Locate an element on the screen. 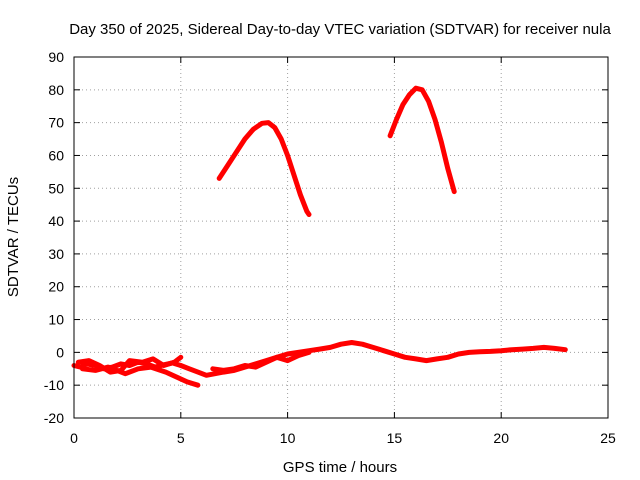 The height and width of the screenshot is (480, 640). x-tick-label: 25 is located at coordinates (608, 438).